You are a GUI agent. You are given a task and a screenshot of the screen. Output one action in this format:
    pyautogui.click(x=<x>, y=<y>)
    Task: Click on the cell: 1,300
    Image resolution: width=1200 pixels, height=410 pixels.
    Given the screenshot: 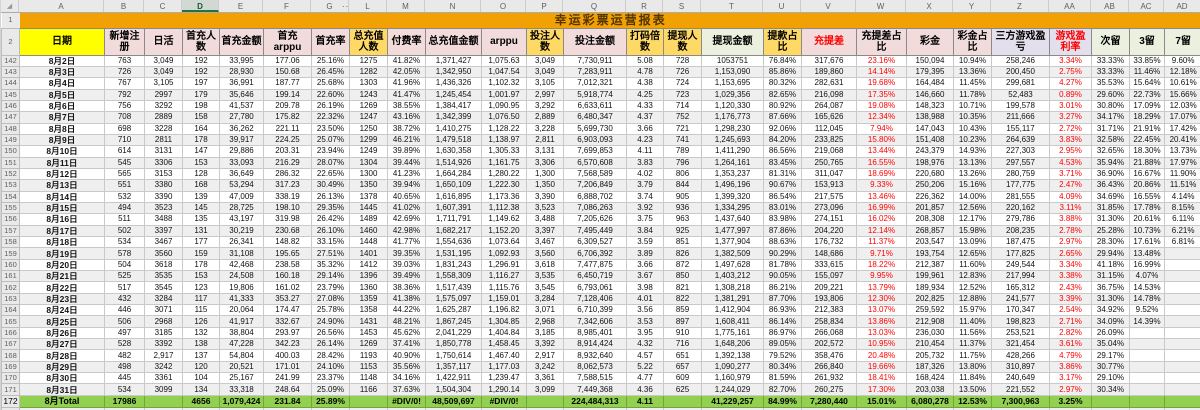 What is the action you would take?
    pyautogui.click(x=545, y=174)
    